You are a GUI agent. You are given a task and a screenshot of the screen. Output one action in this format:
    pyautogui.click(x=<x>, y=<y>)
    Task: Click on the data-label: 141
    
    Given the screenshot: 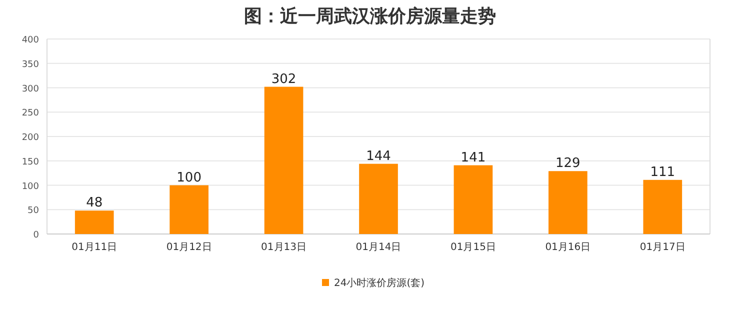 What is the action you would take?
    pyautogui.click(x=473, y=158)
    